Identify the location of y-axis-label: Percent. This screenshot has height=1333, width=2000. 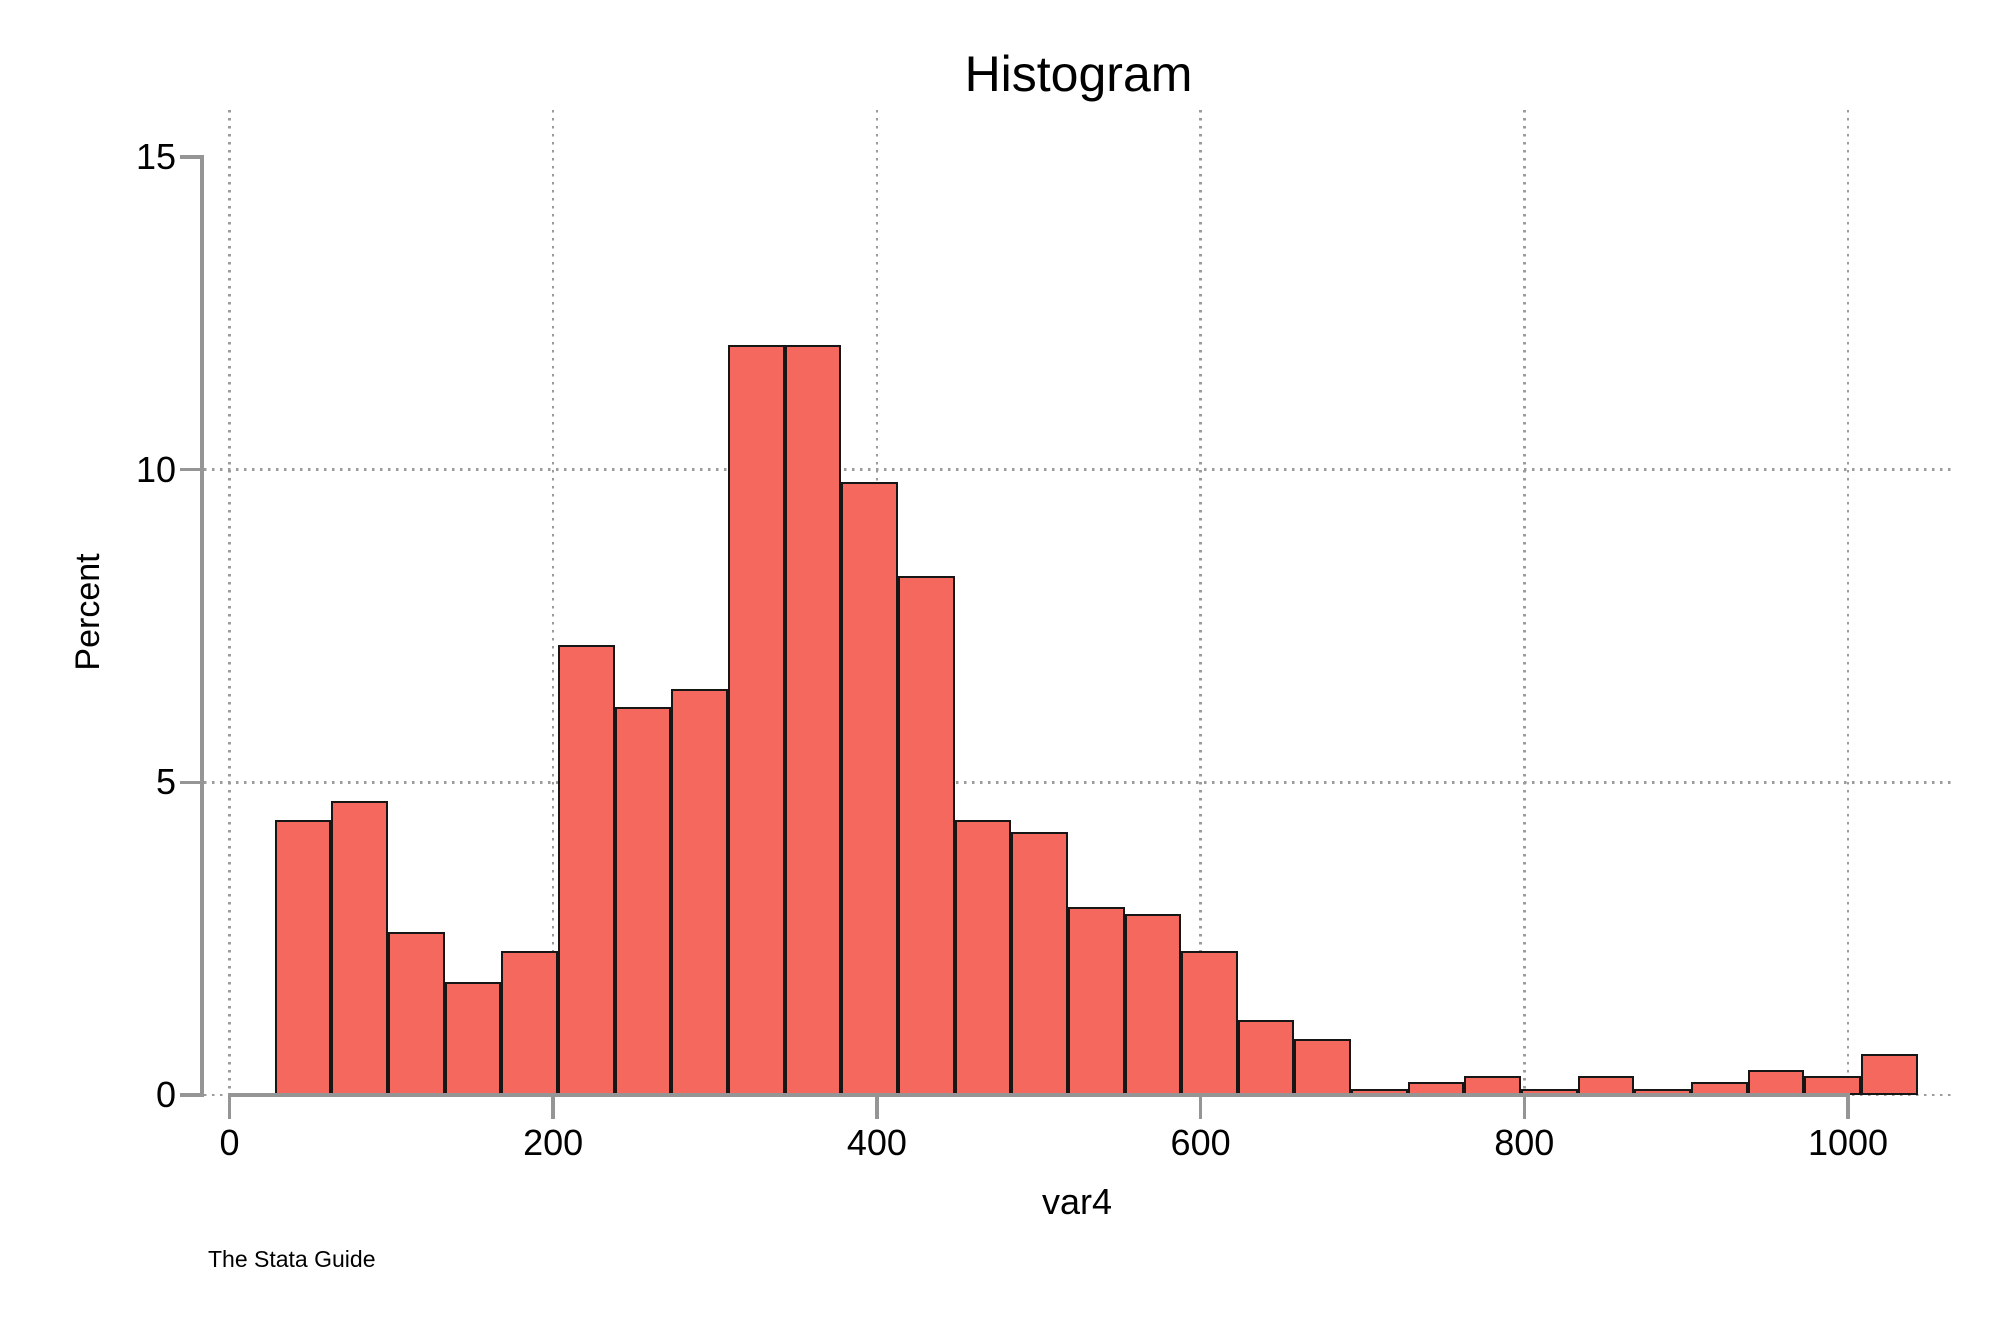
(88, 612).